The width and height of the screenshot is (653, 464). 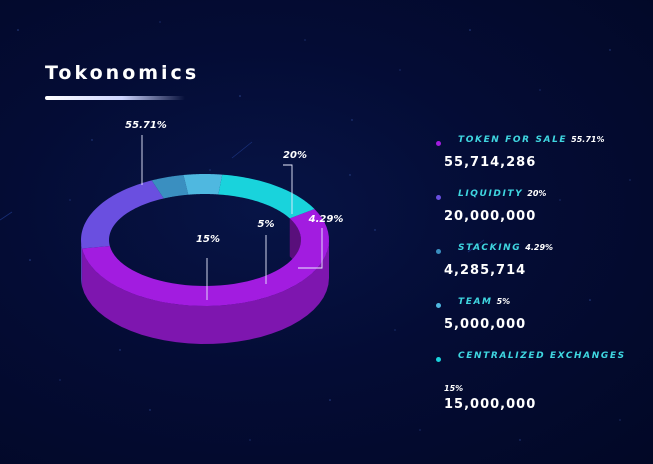 I want to click on data-labels: 55.71% 20% 4.29% 5% 15%, so click(x=234, y=210).